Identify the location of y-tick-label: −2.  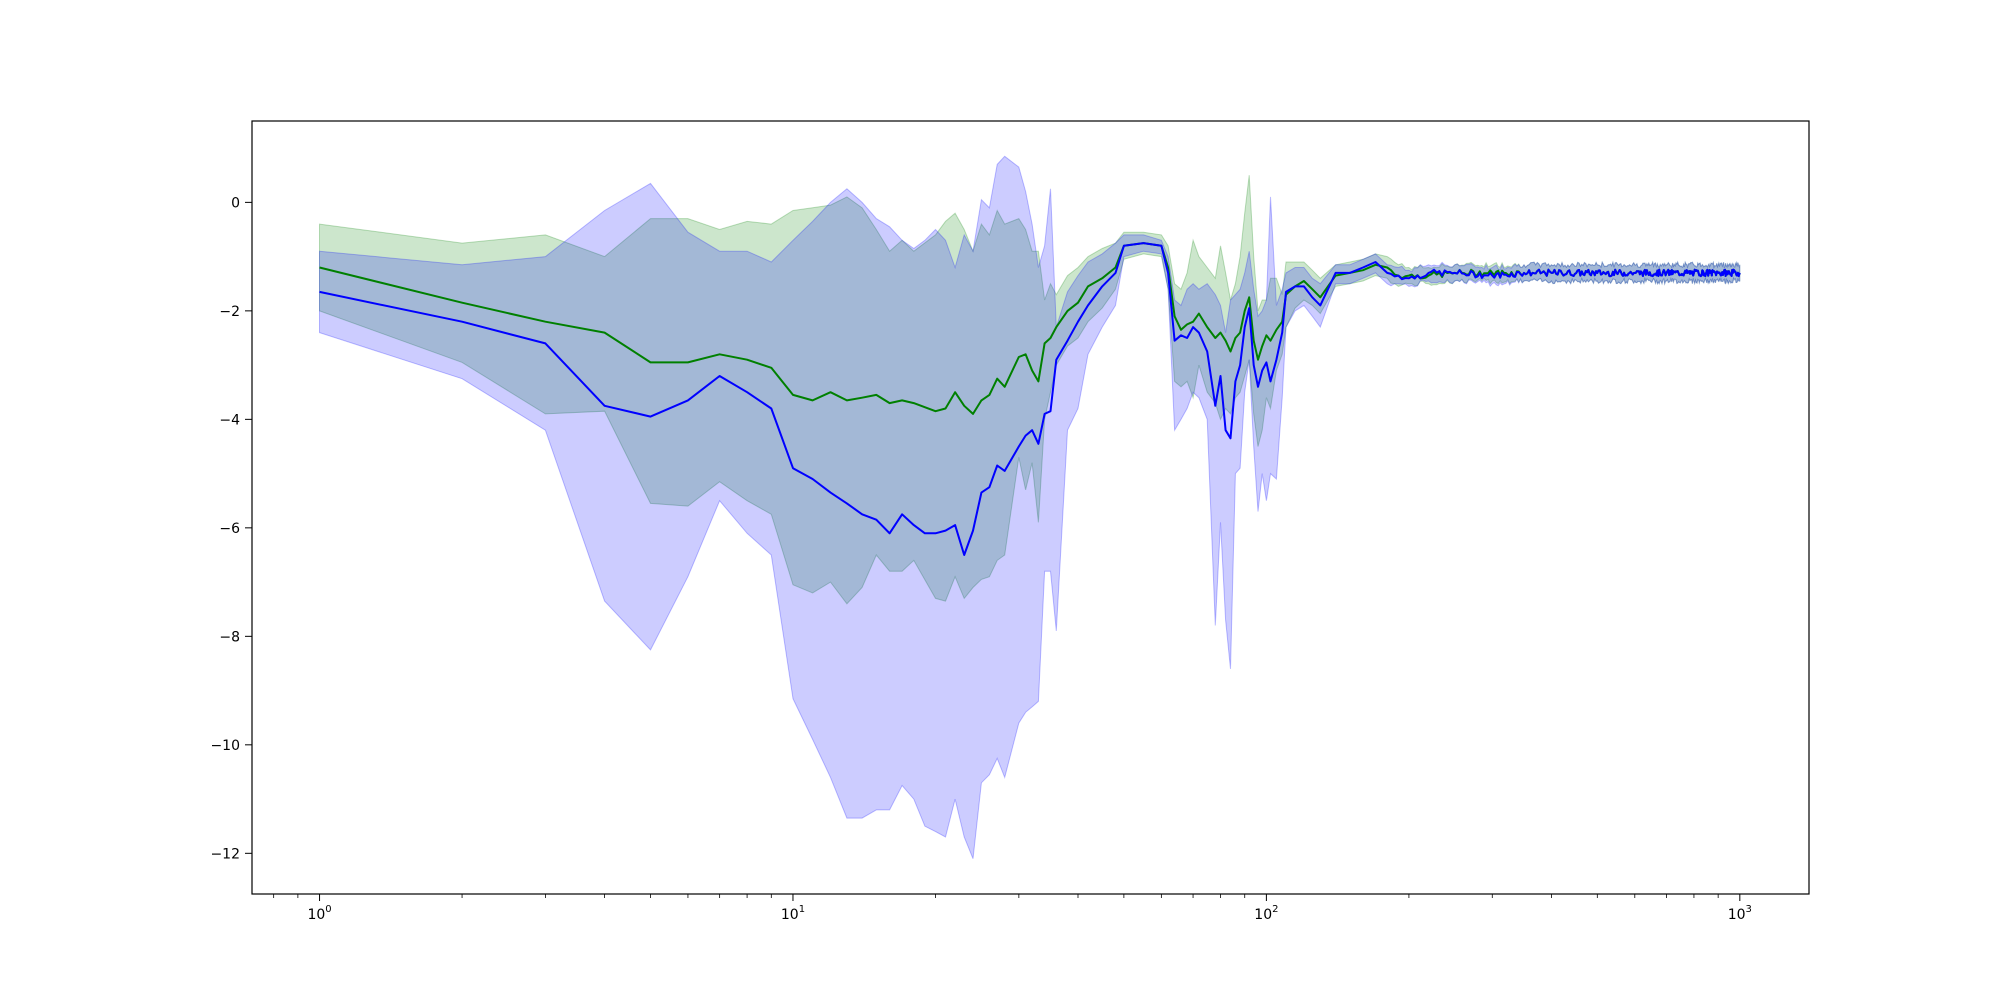
(229, 312).